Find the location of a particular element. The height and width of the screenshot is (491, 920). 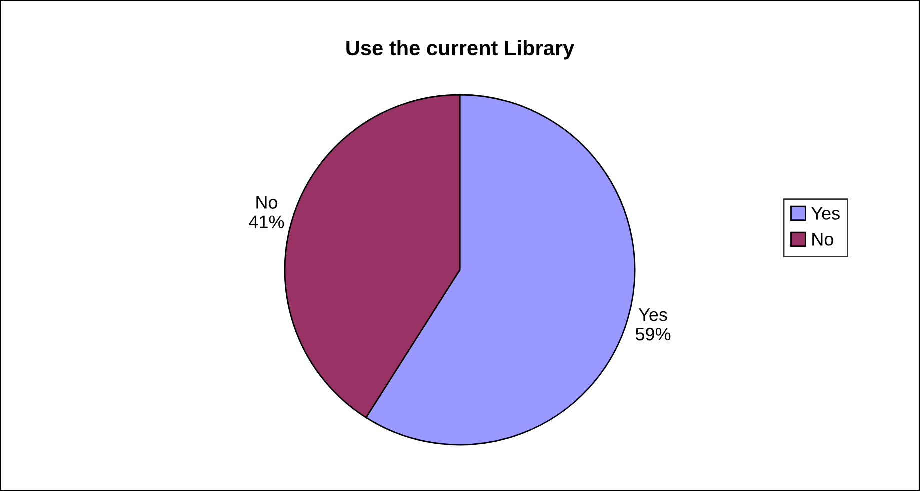

legend-label: Yes is located at coordinates (826, 213).